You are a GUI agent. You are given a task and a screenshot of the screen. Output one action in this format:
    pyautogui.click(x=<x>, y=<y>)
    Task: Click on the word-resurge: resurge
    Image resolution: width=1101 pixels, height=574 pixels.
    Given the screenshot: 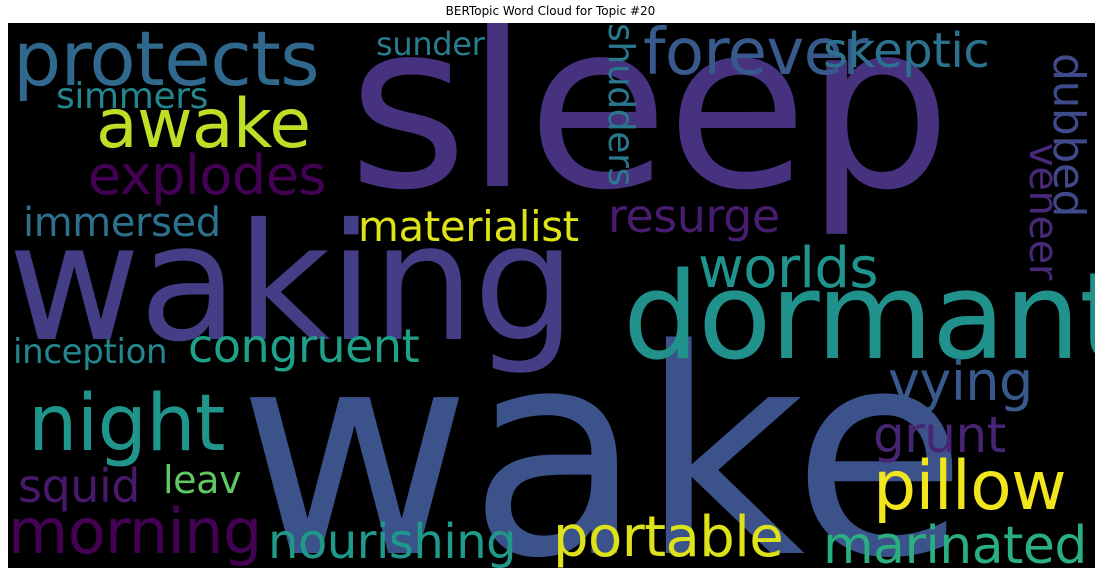 What is the action you would take?
    pyautogui.click(x=694, y=216)
    